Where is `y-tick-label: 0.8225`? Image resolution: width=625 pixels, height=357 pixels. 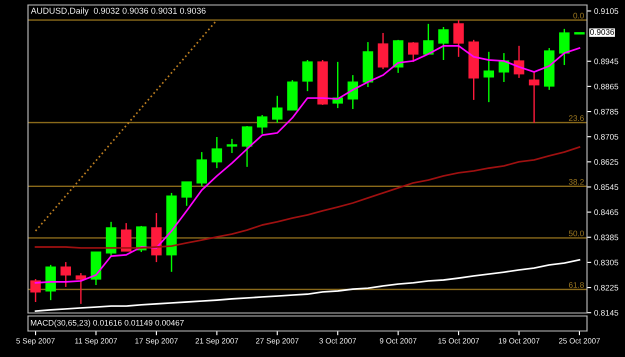 y-tick-label: 0.8225 is located at coordinates (606, 287).